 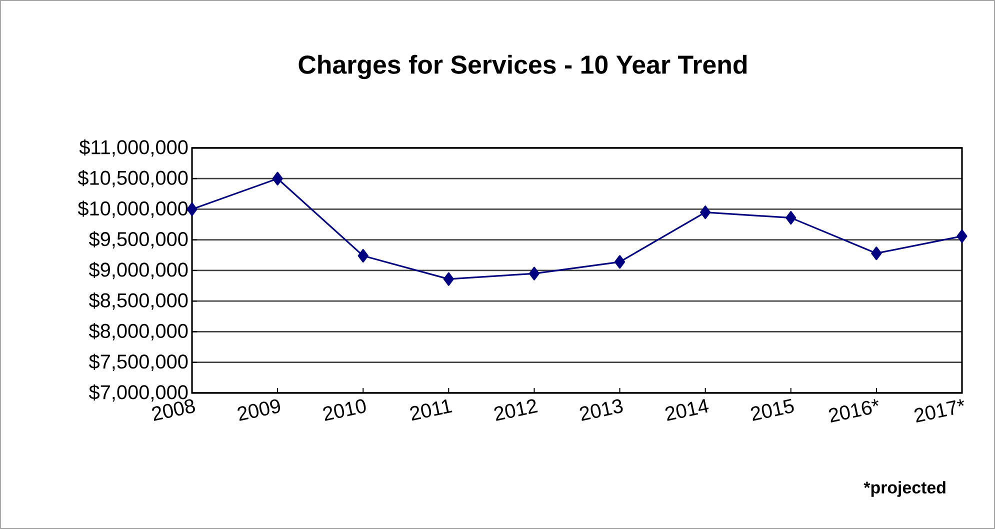 I want to click on y-tick-label: $10,000,000, so click(x=133, y=209).